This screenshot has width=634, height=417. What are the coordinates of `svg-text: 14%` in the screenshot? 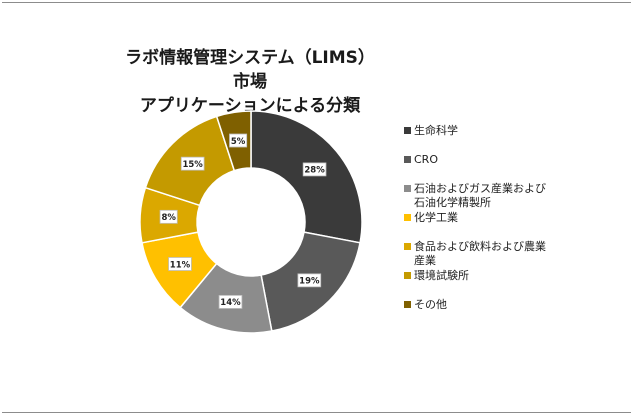 It's located at (230, 303).